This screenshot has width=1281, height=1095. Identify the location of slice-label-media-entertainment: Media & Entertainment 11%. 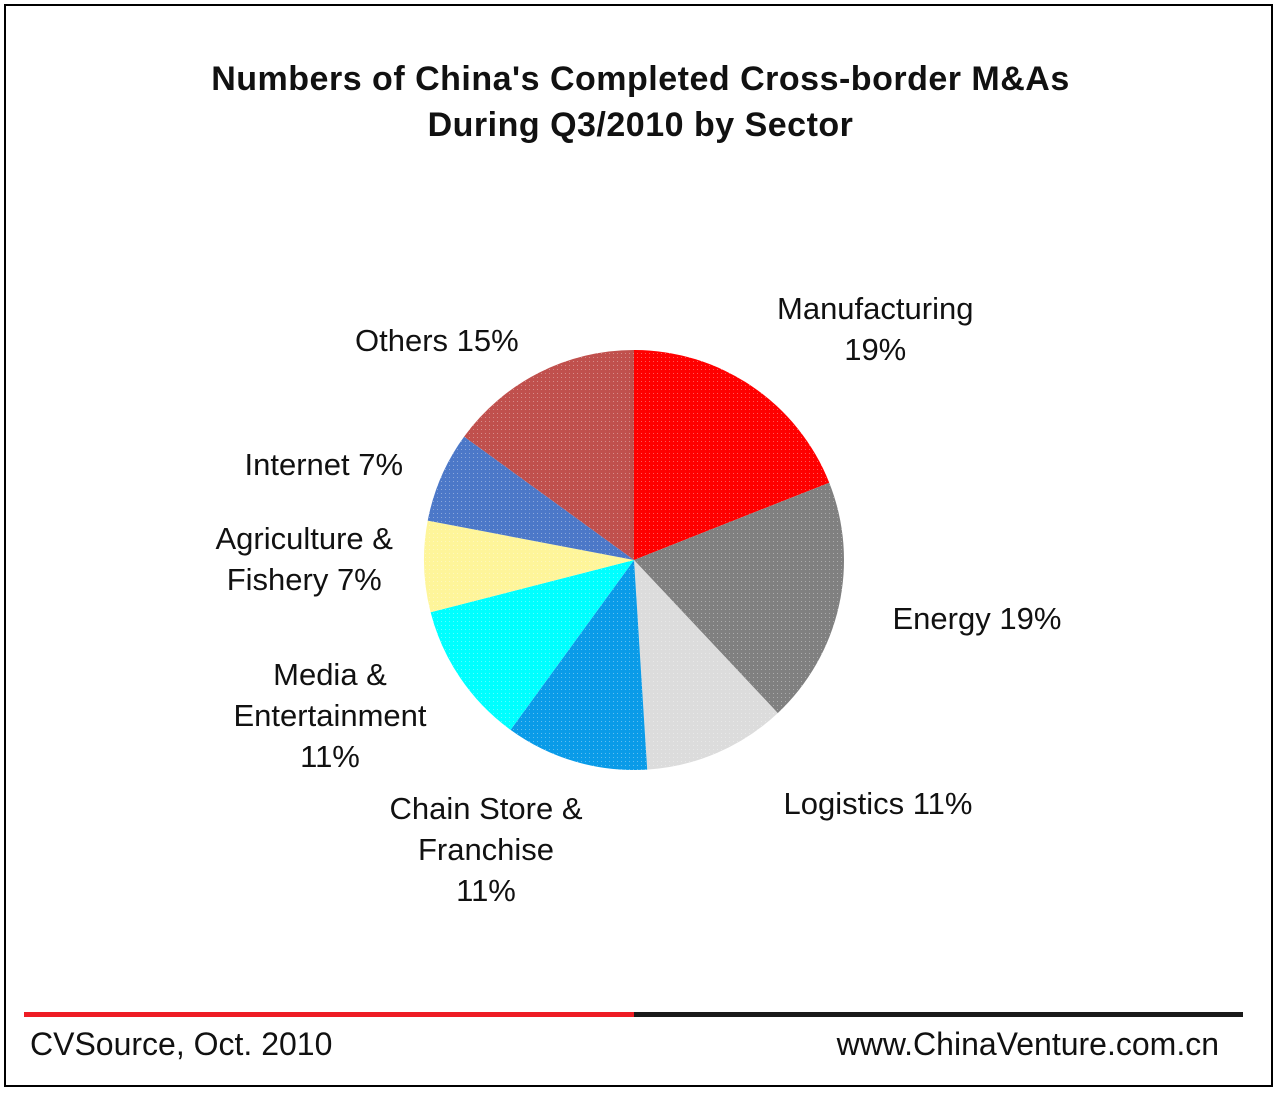
(330, 715).